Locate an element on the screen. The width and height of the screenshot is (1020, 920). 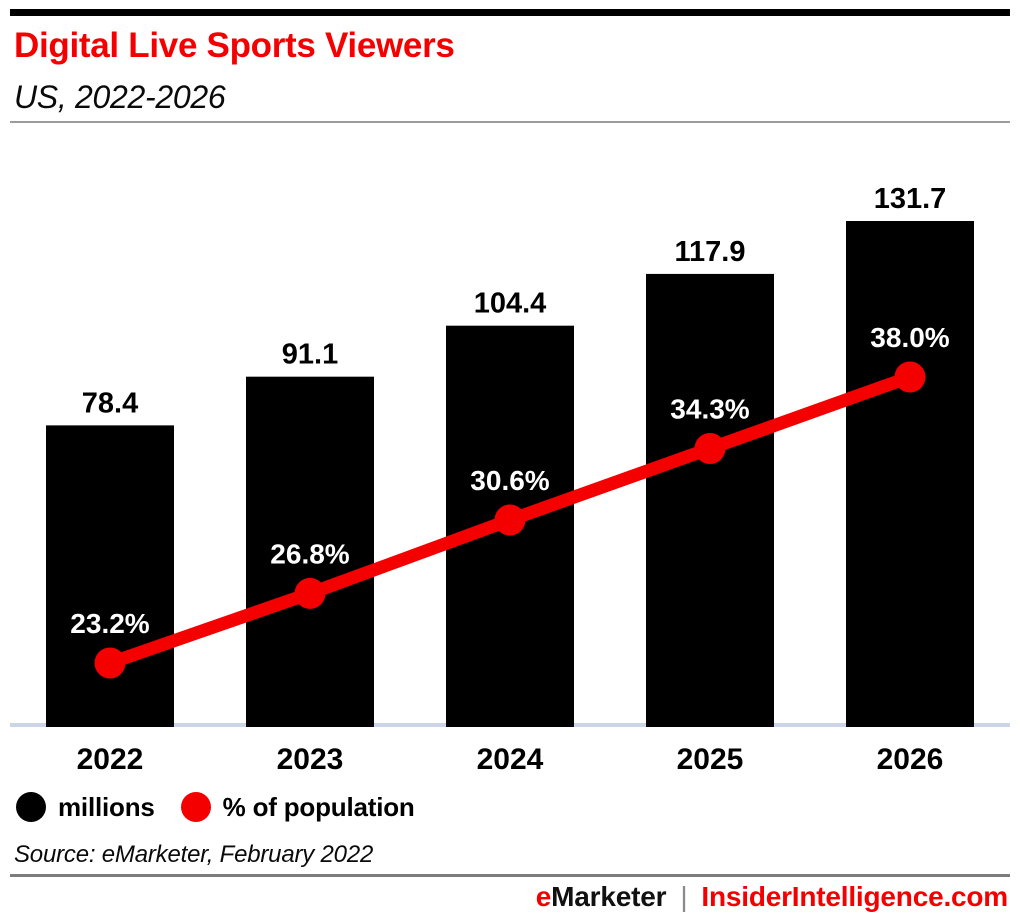
source-note: Source: eMarketer, February 2022 is located at coordinates (194, 854).